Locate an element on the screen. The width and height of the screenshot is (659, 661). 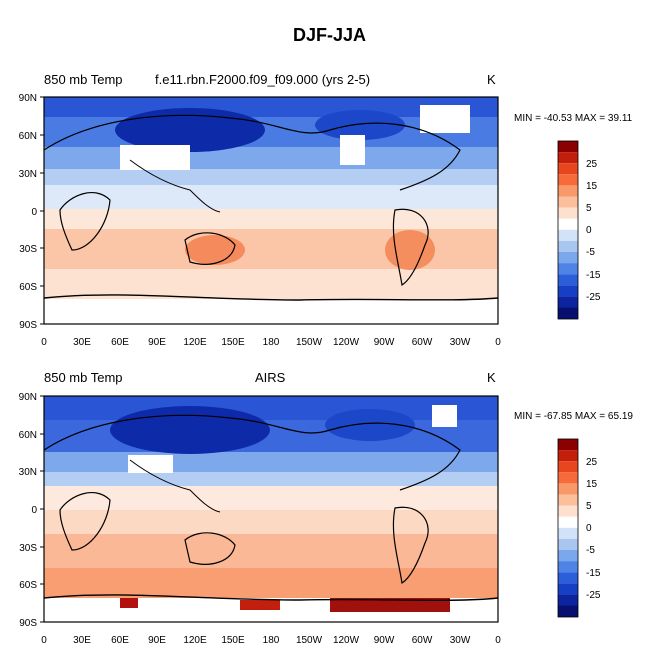
panel-center-label: AIRS is located at coordinates (270, 377).